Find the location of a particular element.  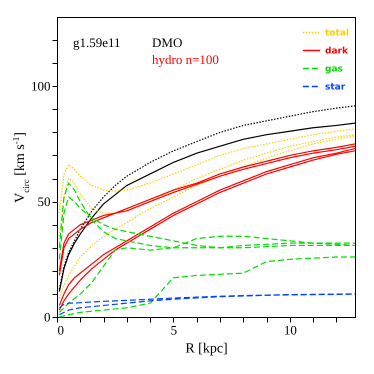

y-tick-label: 50 is located at coordinates (44, 202).